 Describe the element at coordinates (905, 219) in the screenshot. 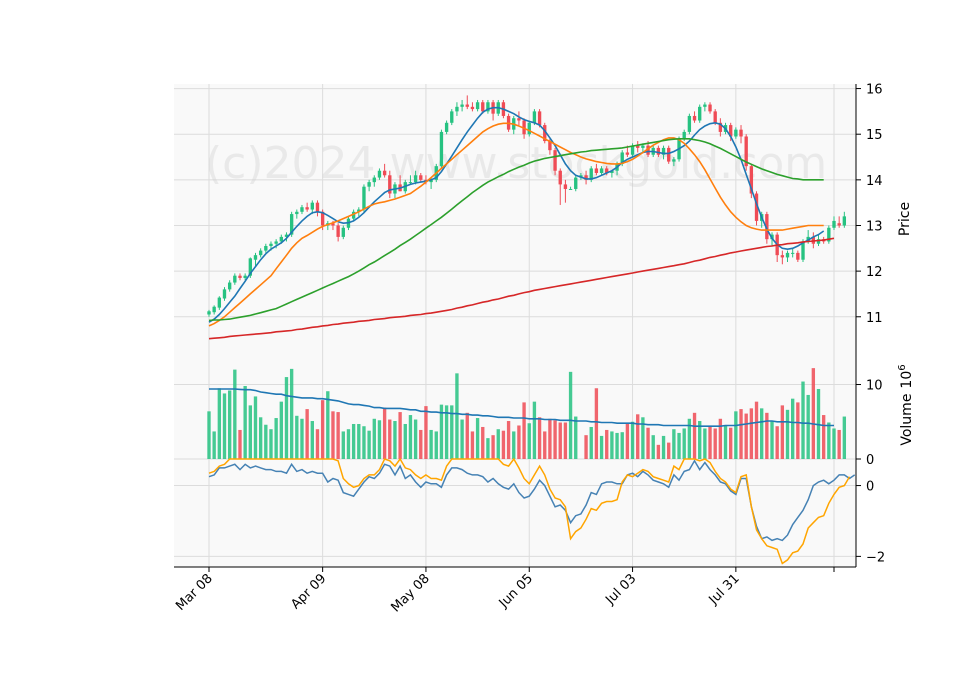

I see `price-axis-label: Price` at that location.